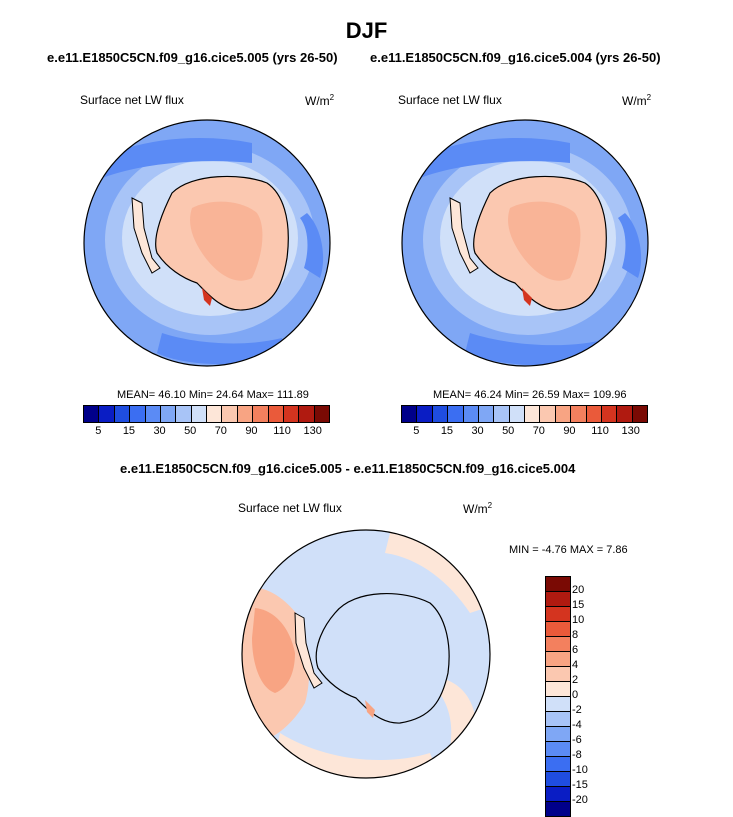 The height and width of the screenshot is (817, 733). Describe the element at coordinates (478, 508) in the screenshot. I see `panel3-units: W/m2` at that location.